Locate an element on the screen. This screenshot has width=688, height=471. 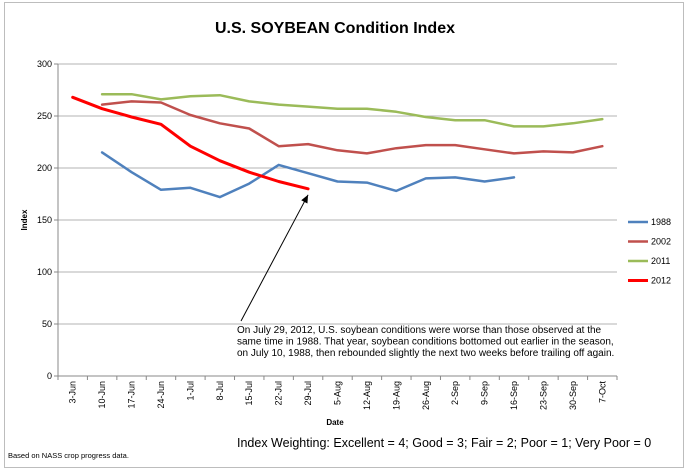
y-tick-label: 150 is located at coordinates (44, 220).